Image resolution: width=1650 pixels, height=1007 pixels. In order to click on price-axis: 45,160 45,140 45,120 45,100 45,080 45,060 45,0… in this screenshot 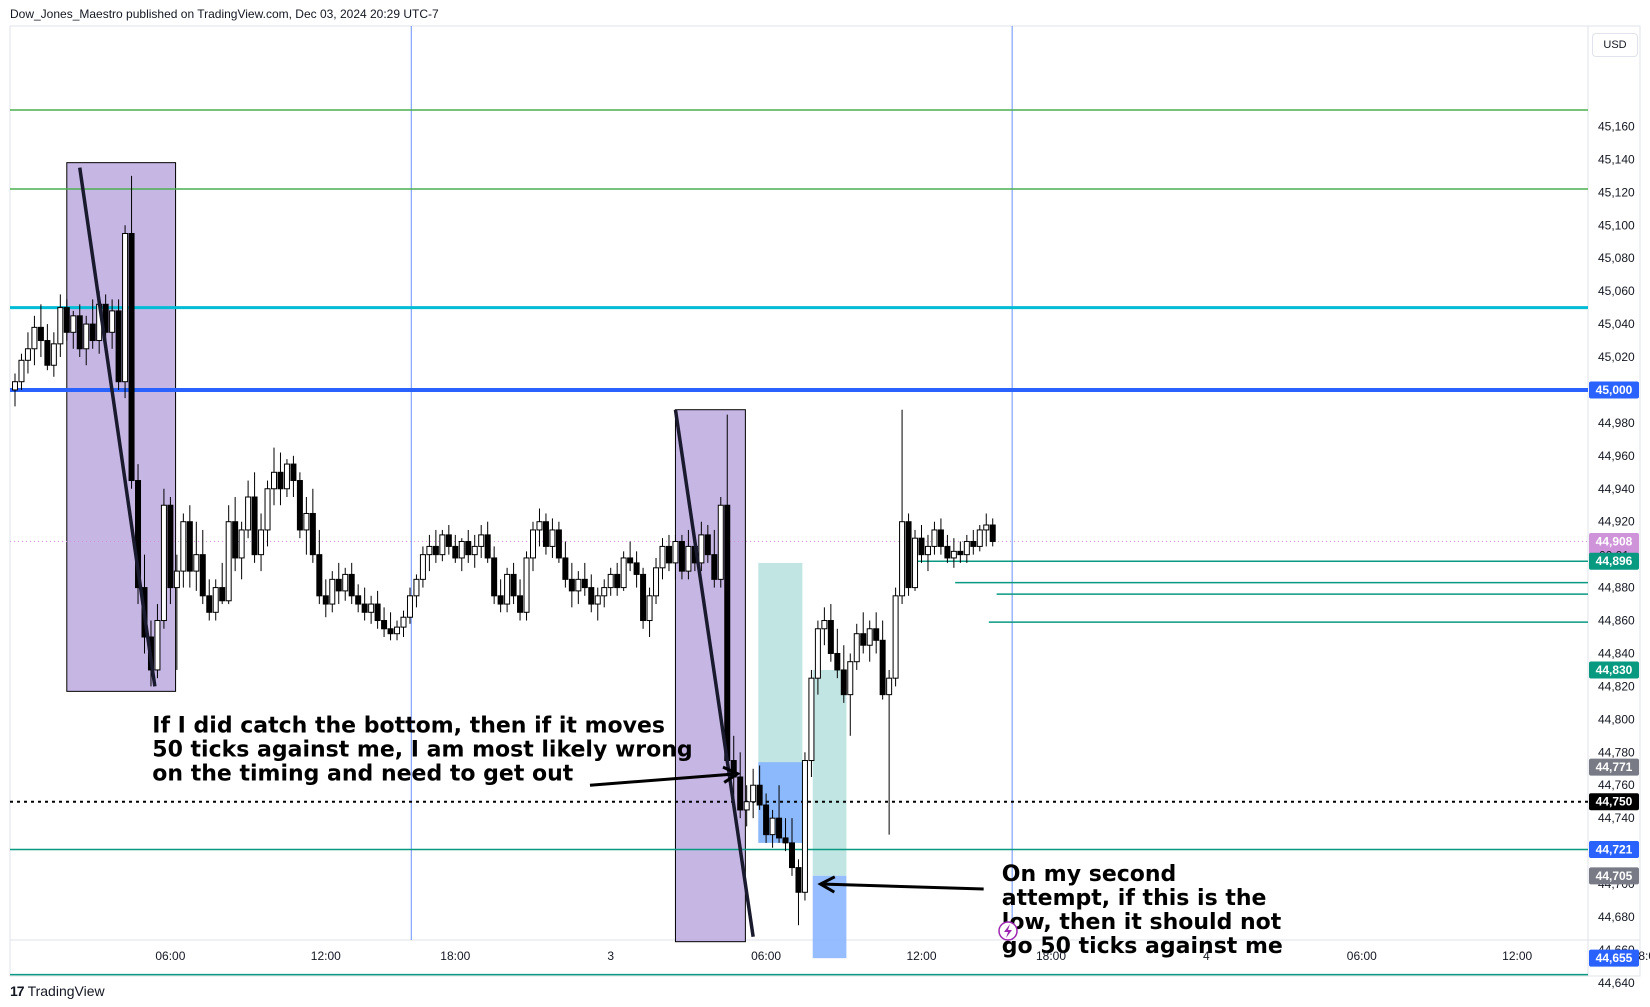, I will do `click(1616, 554)`.